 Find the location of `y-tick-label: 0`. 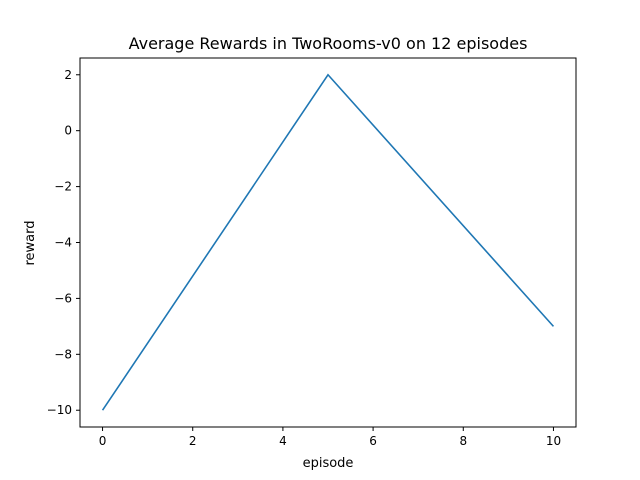

y-tick-label: 0 is located at coordinates (68, 131).